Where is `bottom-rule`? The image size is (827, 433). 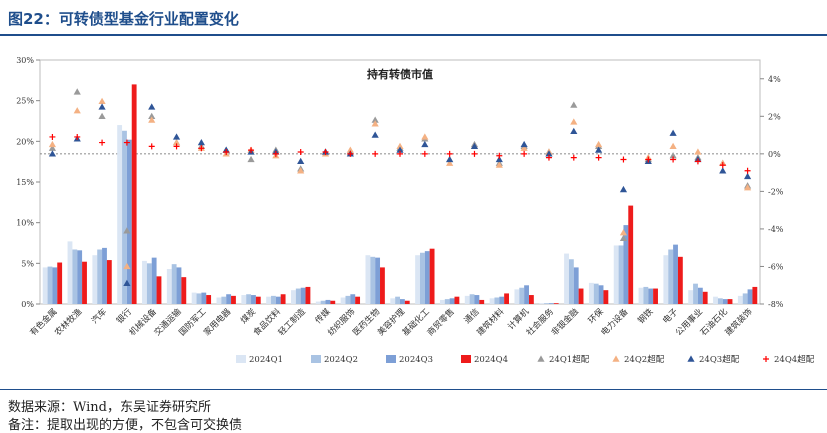 bottom-rule is located at coordinates (413, 389).